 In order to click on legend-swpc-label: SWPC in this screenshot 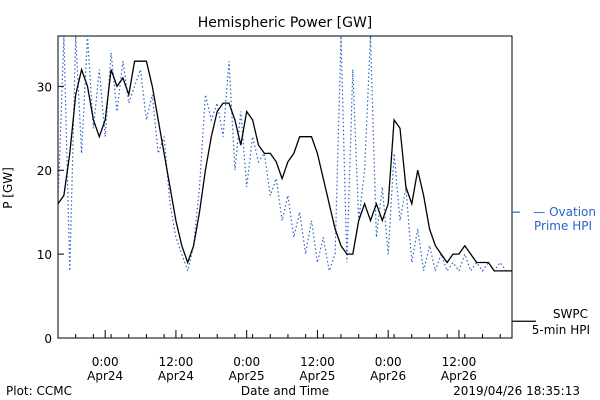, I will do `click(570, 314)`.